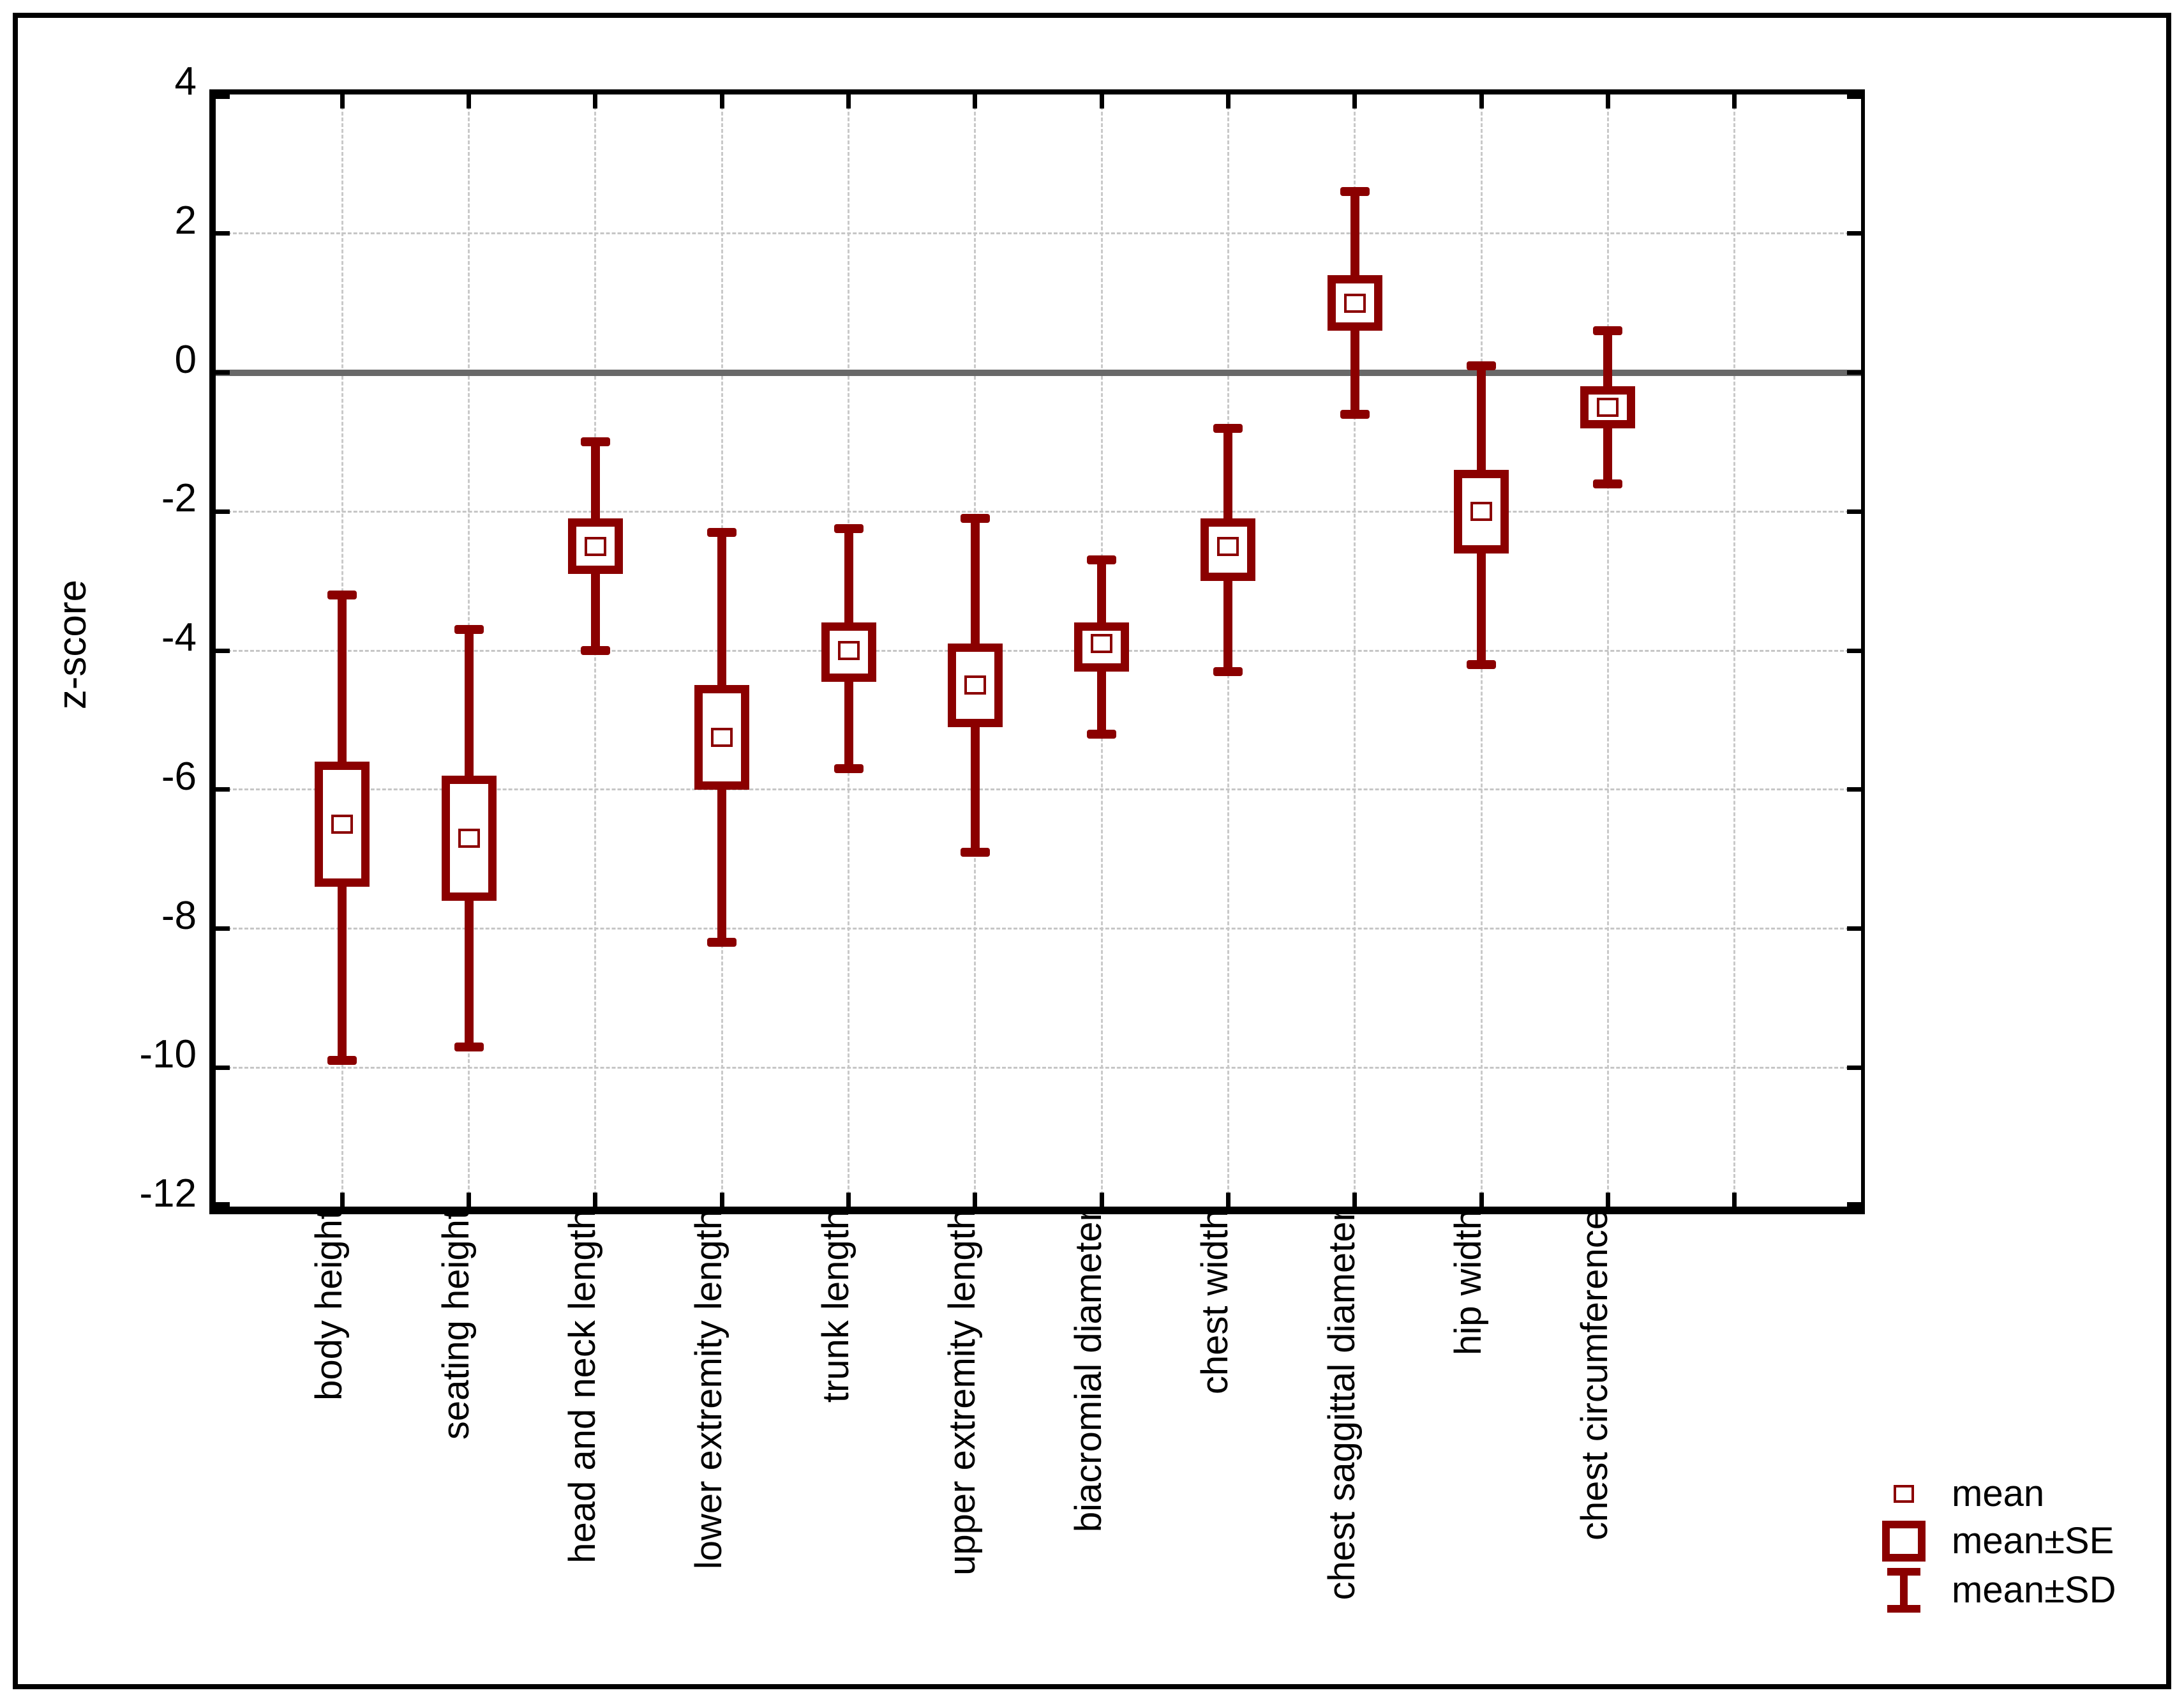  I want to click on zero-reference-line, so click(1038, 372).